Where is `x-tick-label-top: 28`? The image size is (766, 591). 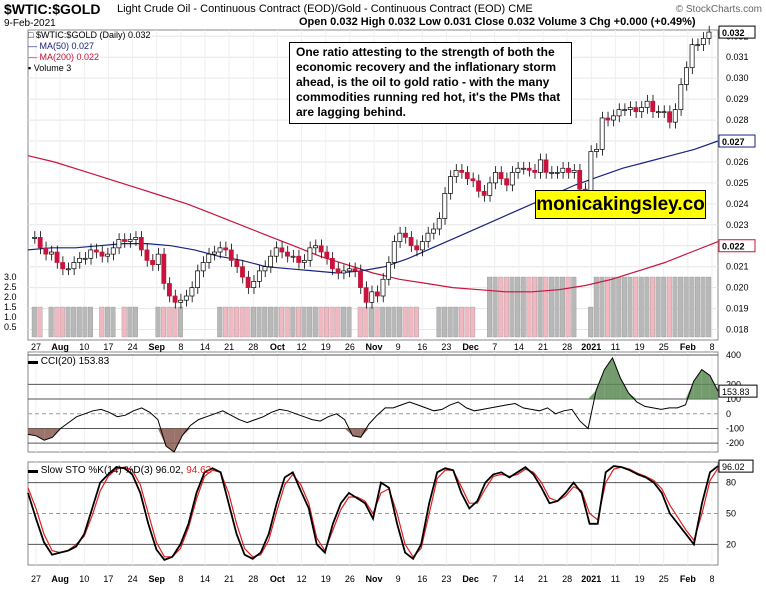 x-tick-label-top: 28 is located at coordinates (253, 347).